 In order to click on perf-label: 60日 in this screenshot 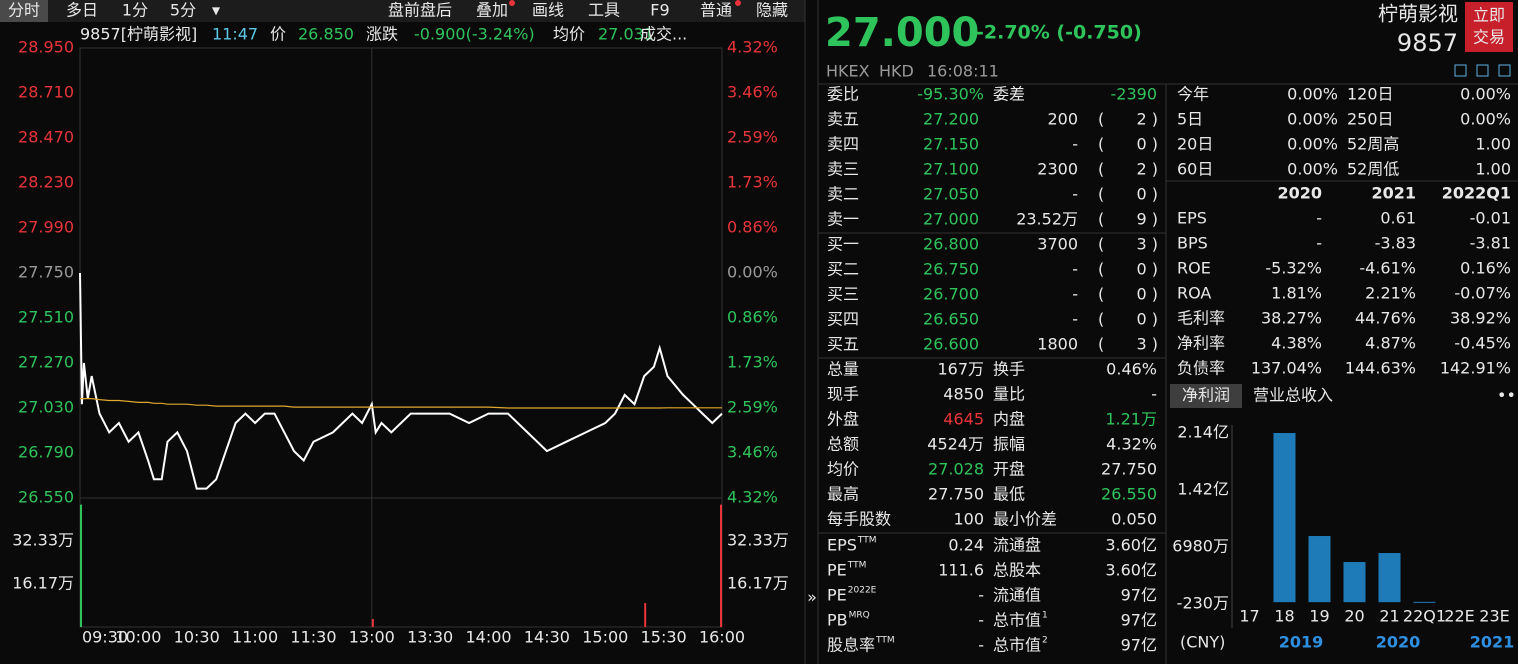, I will do `click(1195, 169)`.